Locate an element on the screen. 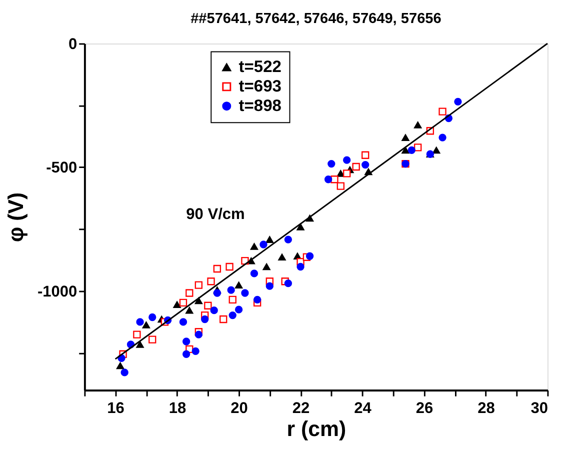 This screenshot has height=454, width=563. x-tick-label: 20 is located at coordinates (239, 408).